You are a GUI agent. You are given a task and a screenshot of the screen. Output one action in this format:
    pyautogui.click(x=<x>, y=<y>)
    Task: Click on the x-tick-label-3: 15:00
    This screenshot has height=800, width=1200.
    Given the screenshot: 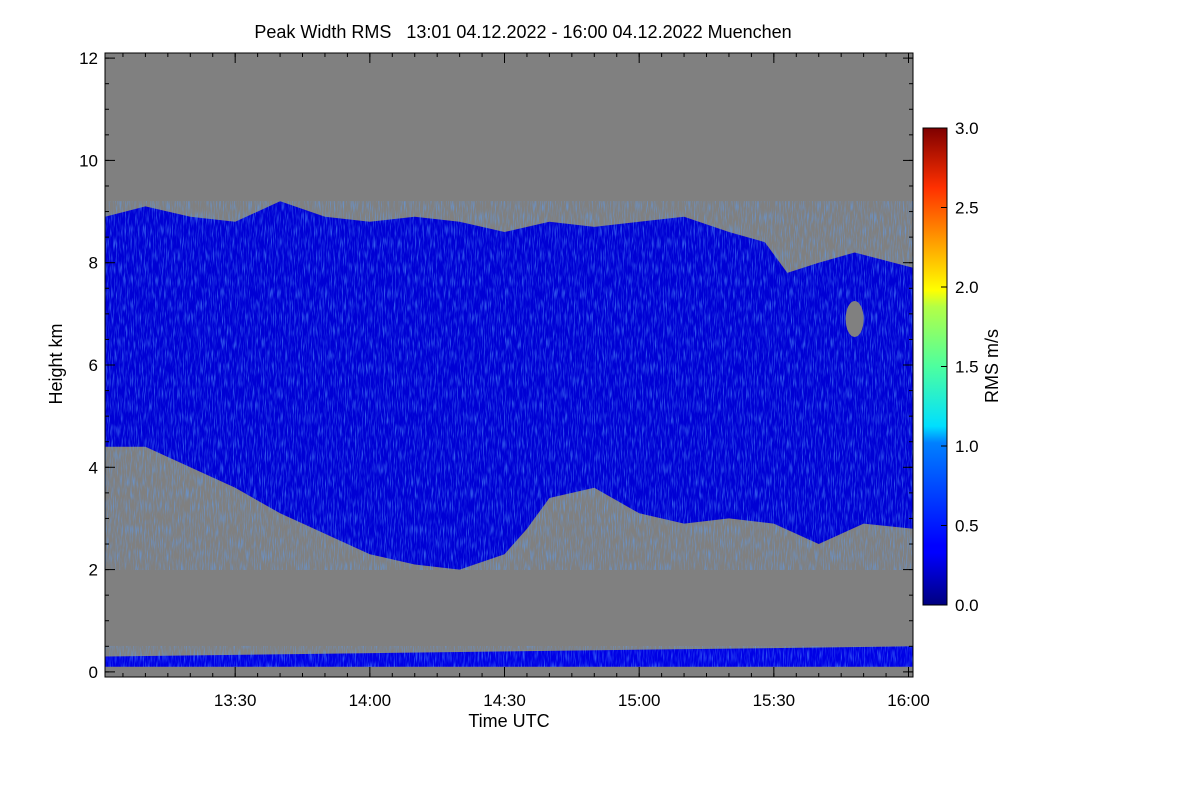 What is the action you would take?
    pyautogui.click(x=639, y=700)
    